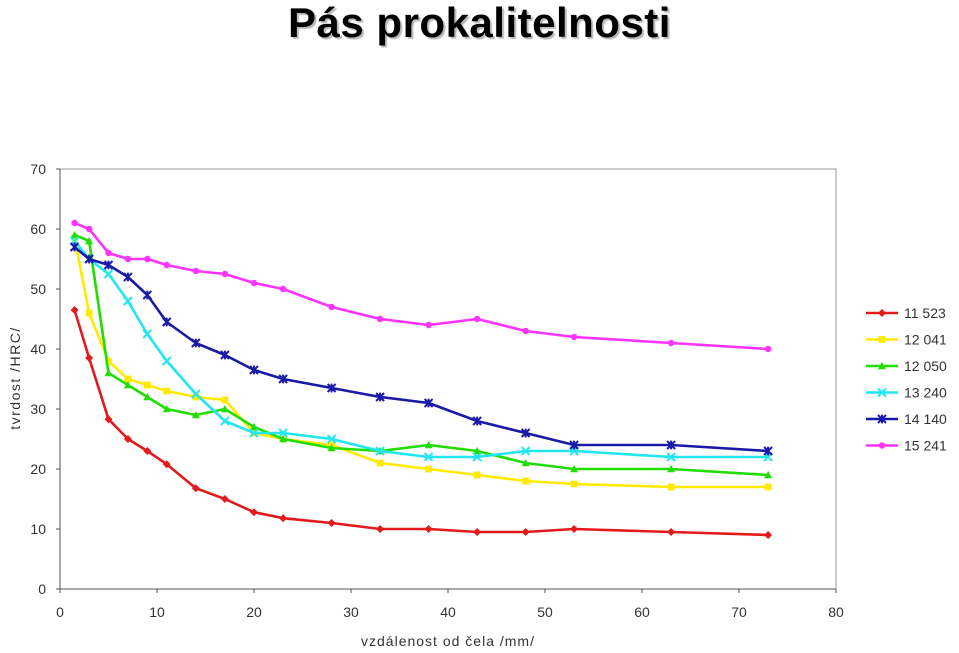 Image resolution: width=959 pixels, height=653 pixels. I want to click on legend-item: 13 240, so click(906, 393).